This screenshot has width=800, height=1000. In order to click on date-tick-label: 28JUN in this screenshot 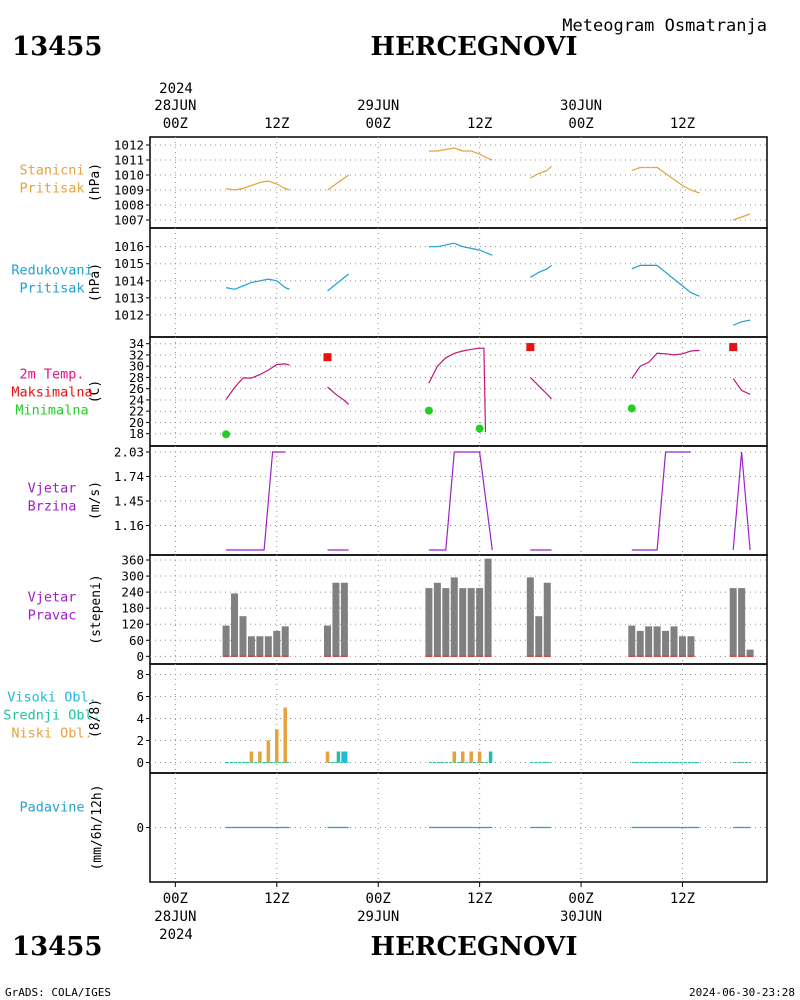, I will do `click(175, 917)`.